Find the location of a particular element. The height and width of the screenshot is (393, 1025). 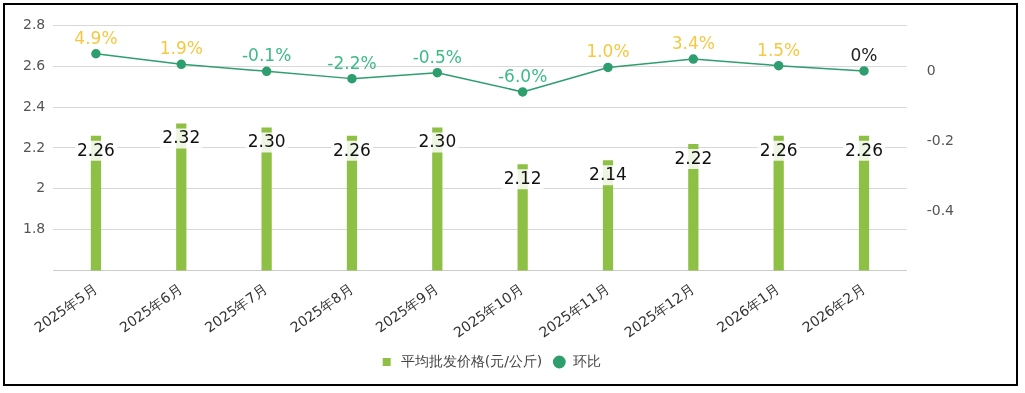

data-label: -2.2% is located at coordinates (352, 62).